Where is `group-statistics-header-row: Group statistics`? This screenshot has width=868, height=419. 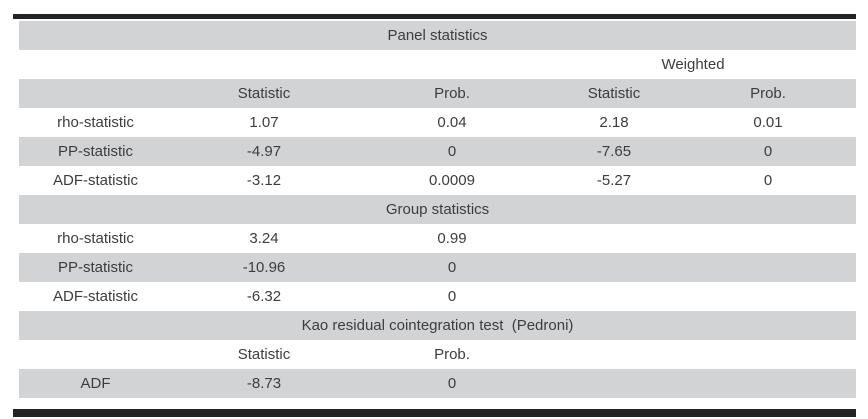 group-statistics-header-row: Group statistics is located at coordinates (437, 209).